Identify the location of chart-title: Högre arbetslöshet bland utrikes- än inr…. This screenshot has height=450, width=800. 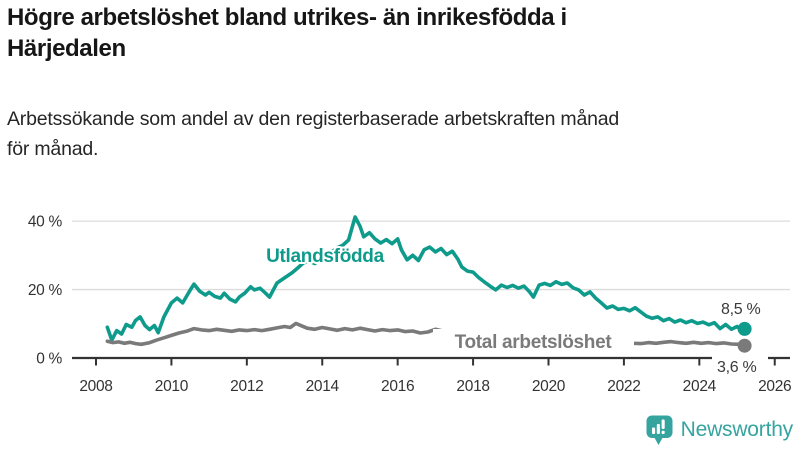
(400, 33).